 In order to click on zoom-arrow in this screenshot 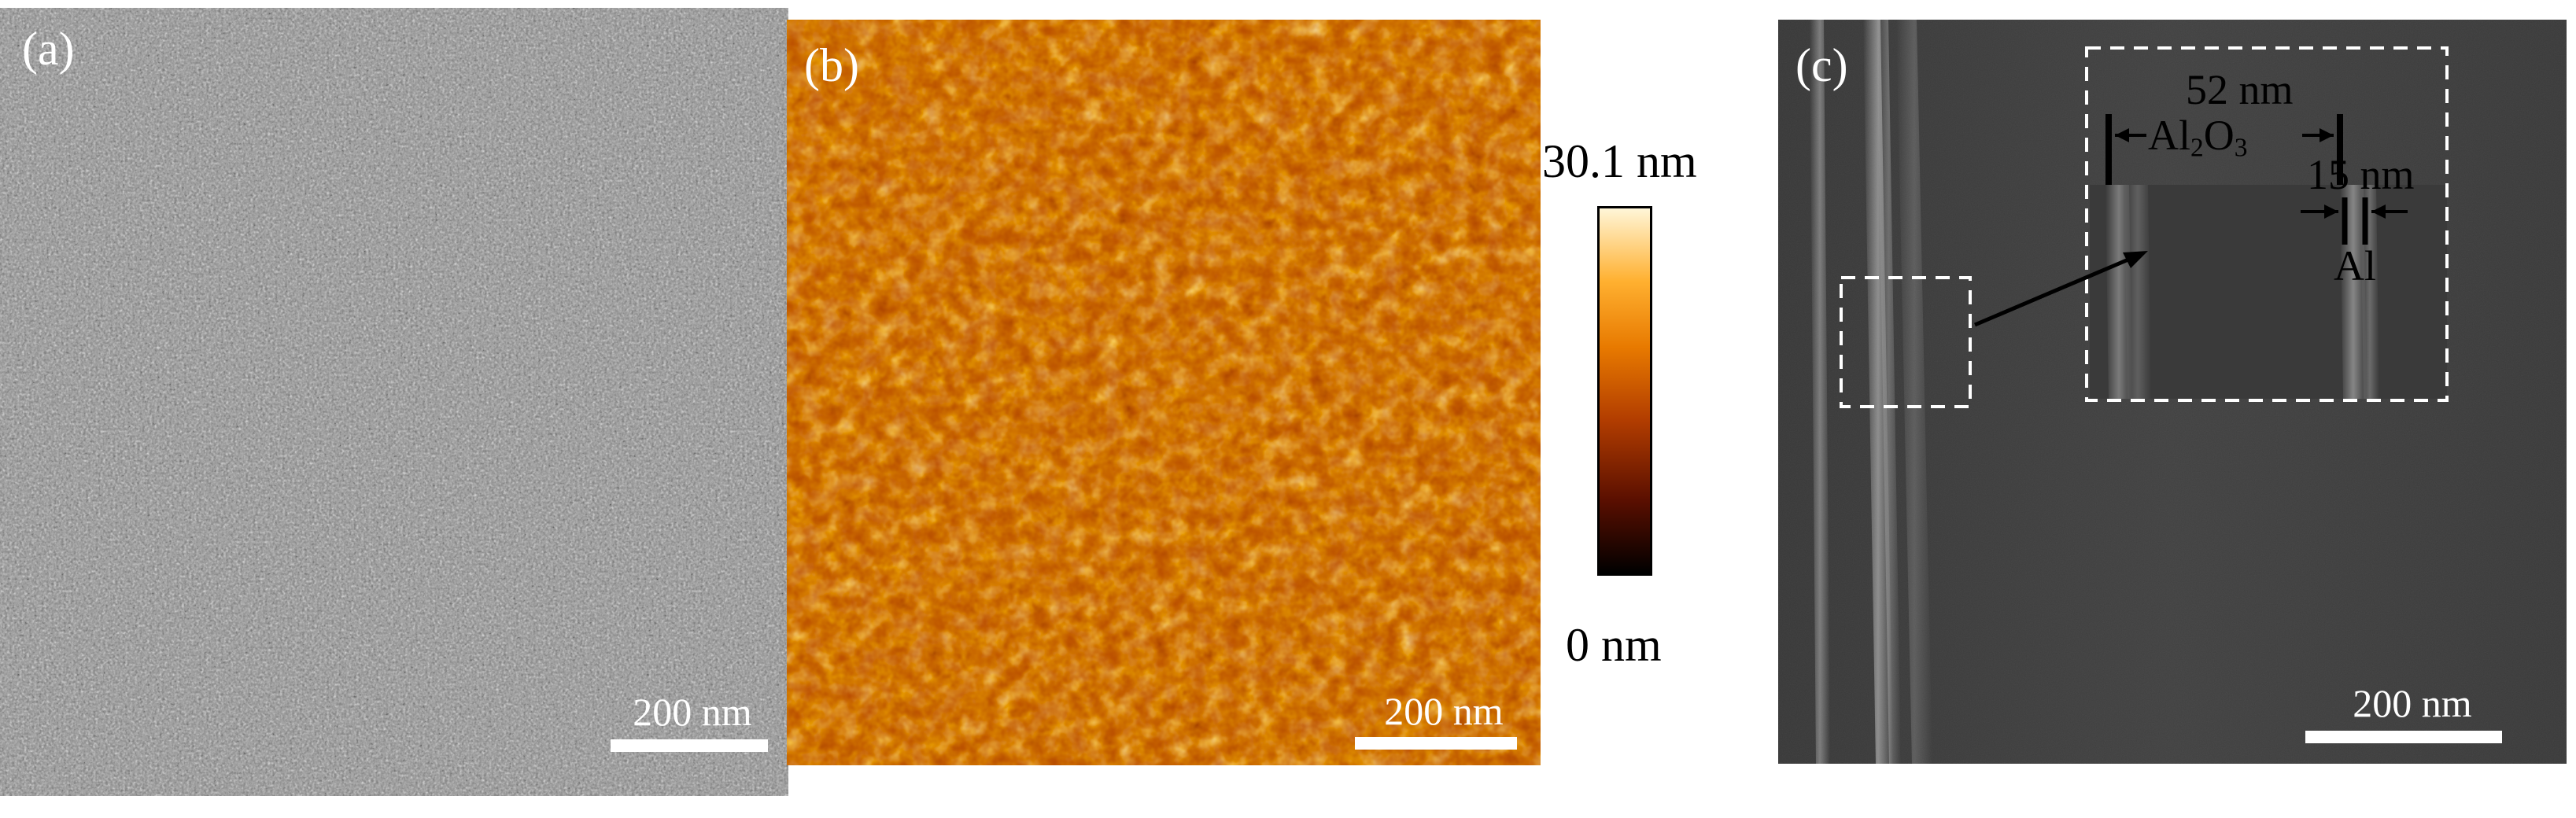, I will do `click(2054, 291)`.